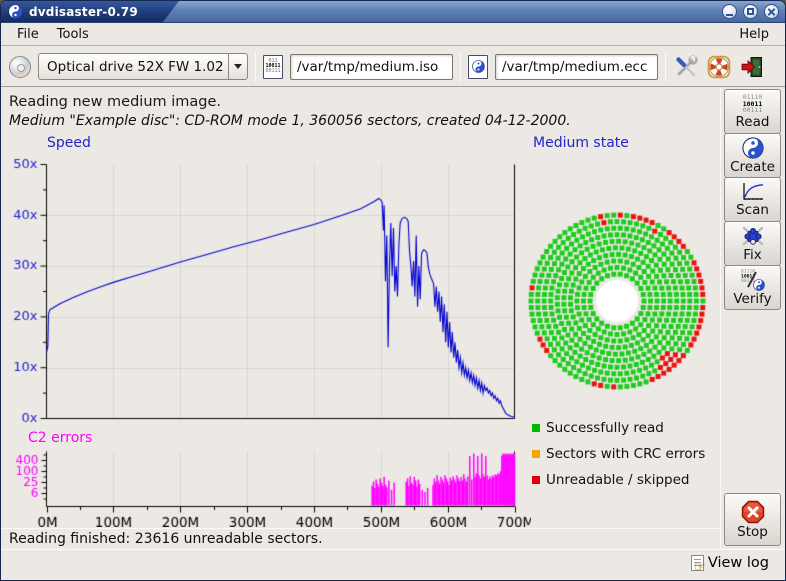  I want to click on chevron-down-icon, so click(238, 66).